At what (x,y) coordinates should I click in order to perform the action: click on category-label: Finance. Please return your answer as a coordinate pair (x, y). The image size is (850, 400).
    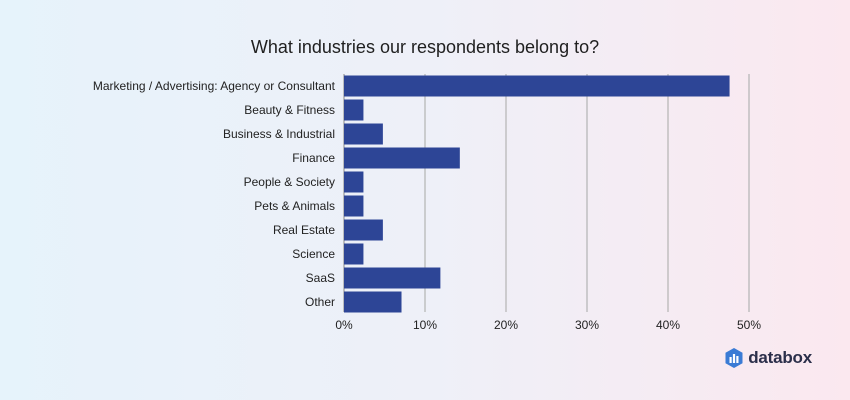
    Looking at the image, I should click on (313, 158).